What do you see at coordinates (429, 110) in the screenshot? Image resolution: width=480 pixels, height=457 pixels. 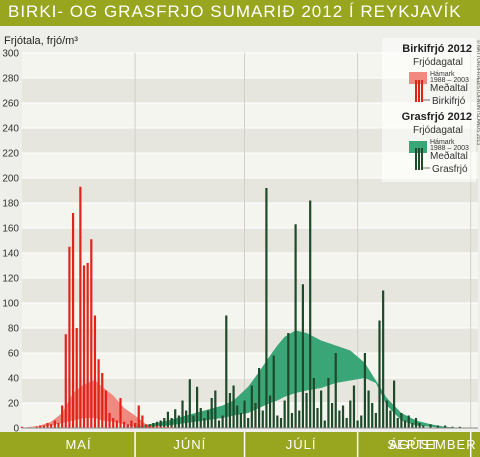 I see `legend-box` at bounding box center [429, 110].